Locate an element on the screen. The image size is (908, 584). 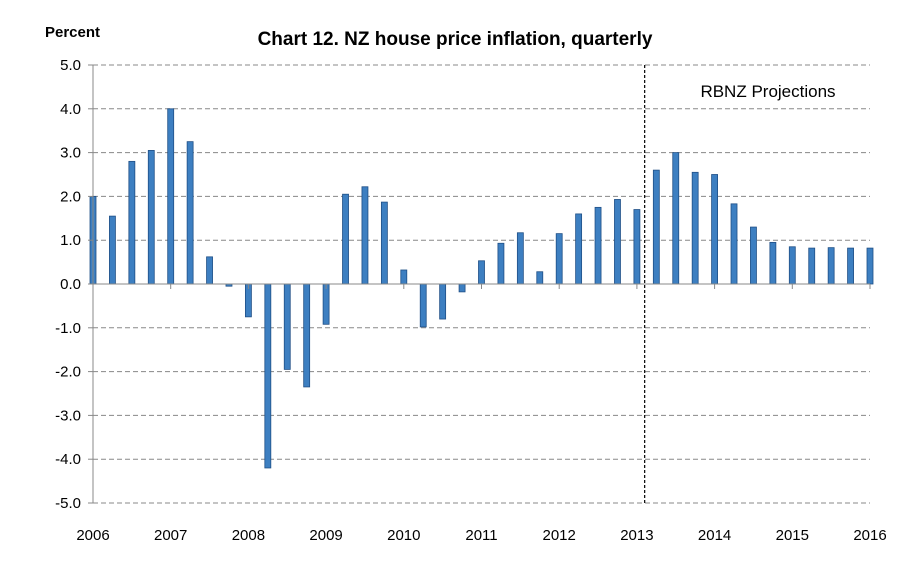
x-tick-label: 2016 is located at coordinates (869, 535).